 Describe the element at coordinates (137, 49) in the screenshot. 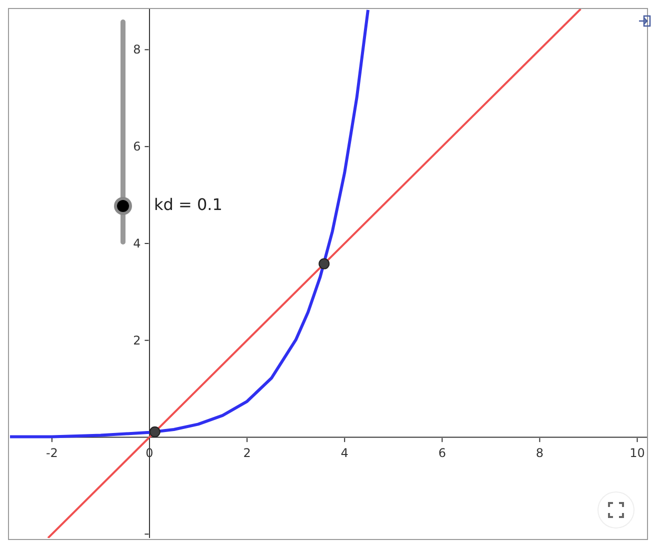

I see `y-tick-label: 8` at that location.